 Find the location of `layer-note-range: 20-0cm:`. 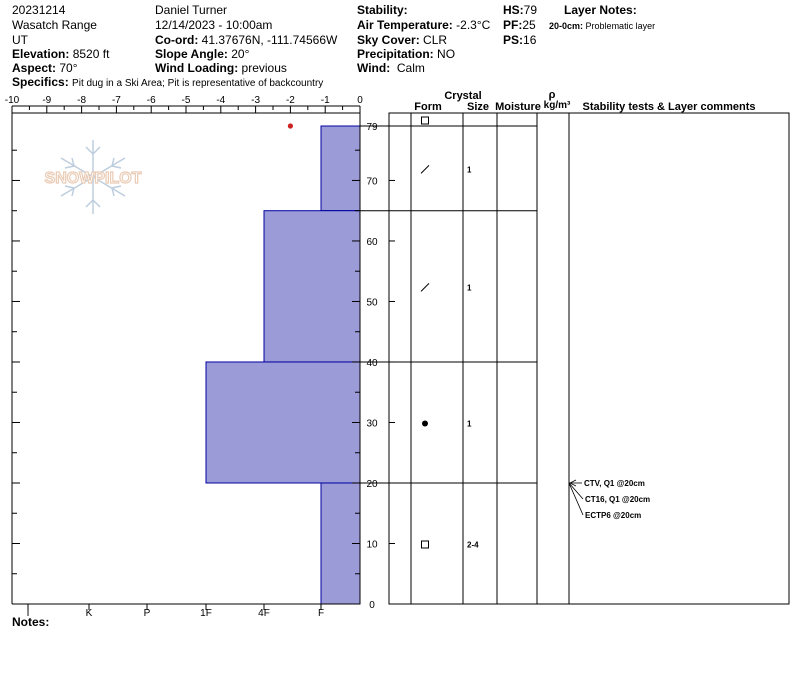

layer-note-range: 20-0cm: is located at coordinates (566, 26).